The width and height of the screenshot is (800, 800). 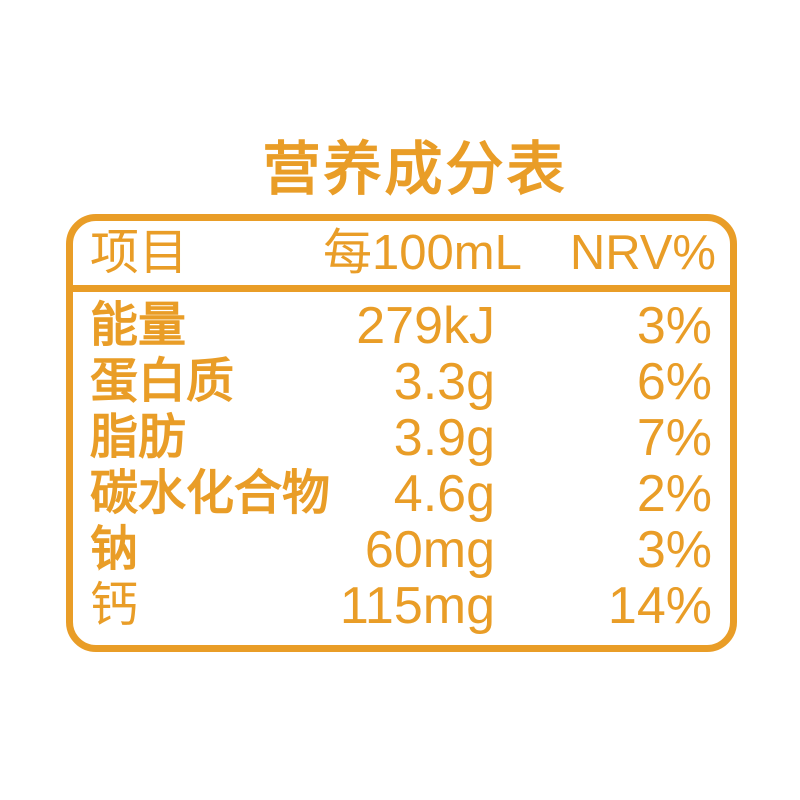 What do you see at coordinates (138, 437) in the screenshot?
I see `row-label: 脂肪` at bounding box center [138, 437].